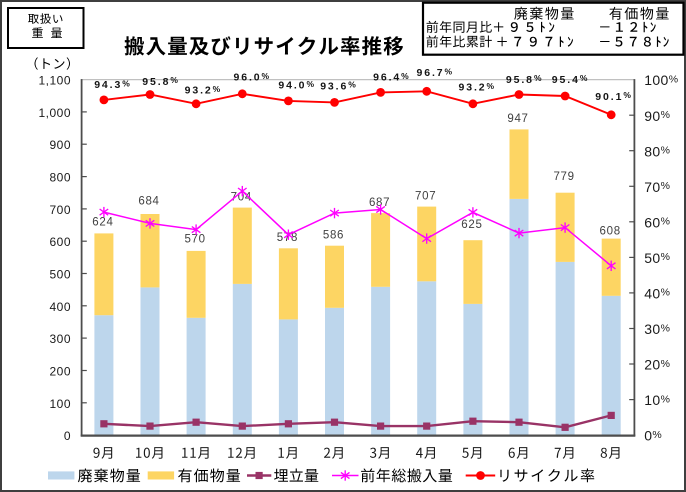 The height and width of the screenshot is (492, 686). I want to click on svg-text: 90%, so click(657, 116).